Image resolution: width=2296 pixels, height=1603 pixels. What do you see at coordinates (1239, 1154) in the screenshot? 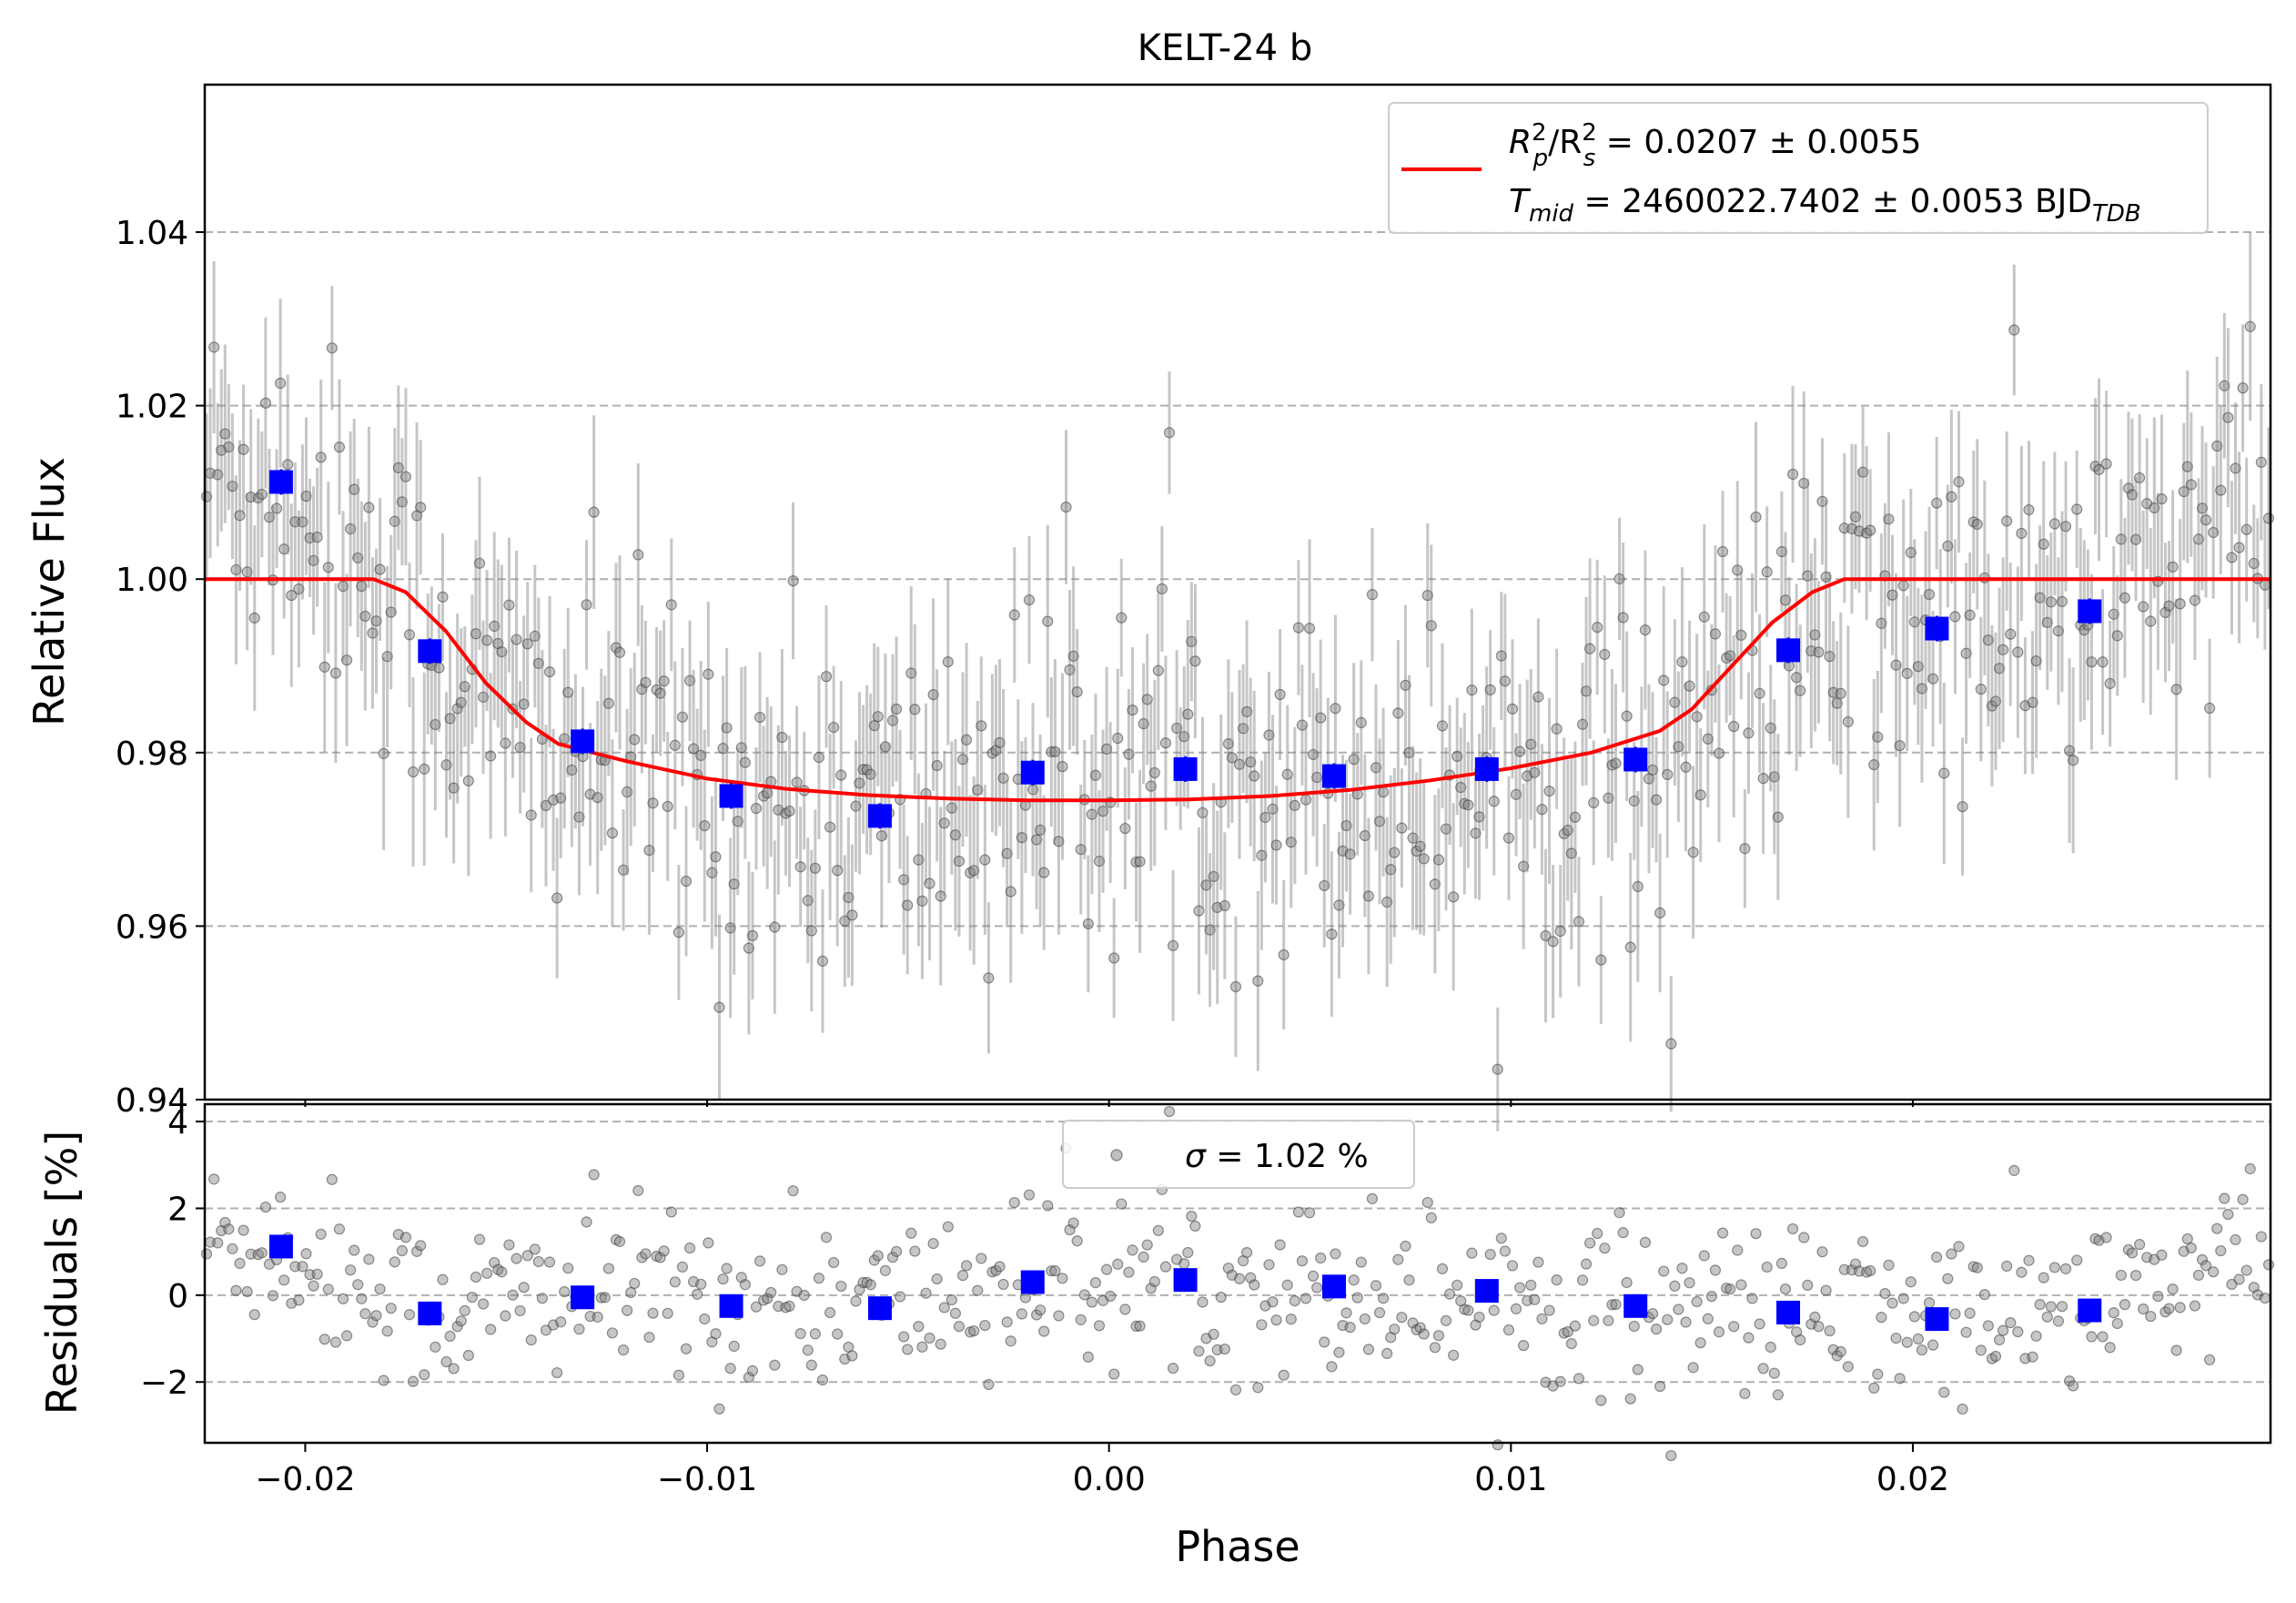
I see `bottom-legend: σ = 1.02 %` at bounding box center [1239, 1154].